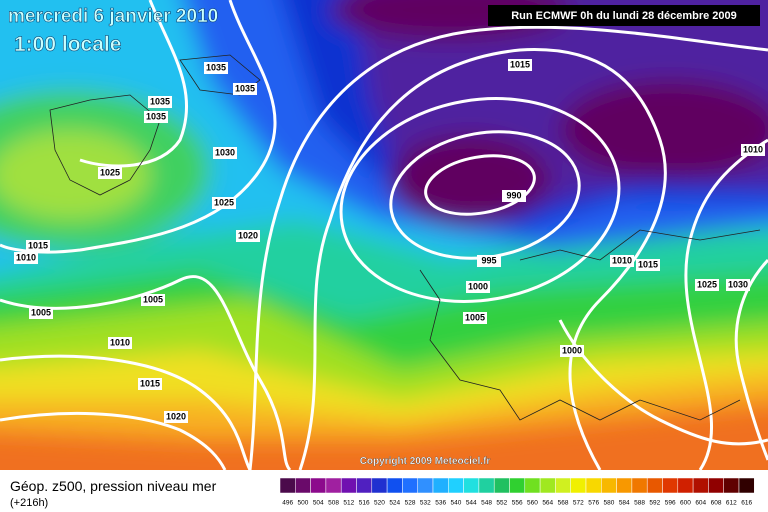 Image resolution: width=768 pixels, height=512 pixels. Describe the element at coordinates (517, 503) in the screenshot. I see `scale-label: 556` at that location.